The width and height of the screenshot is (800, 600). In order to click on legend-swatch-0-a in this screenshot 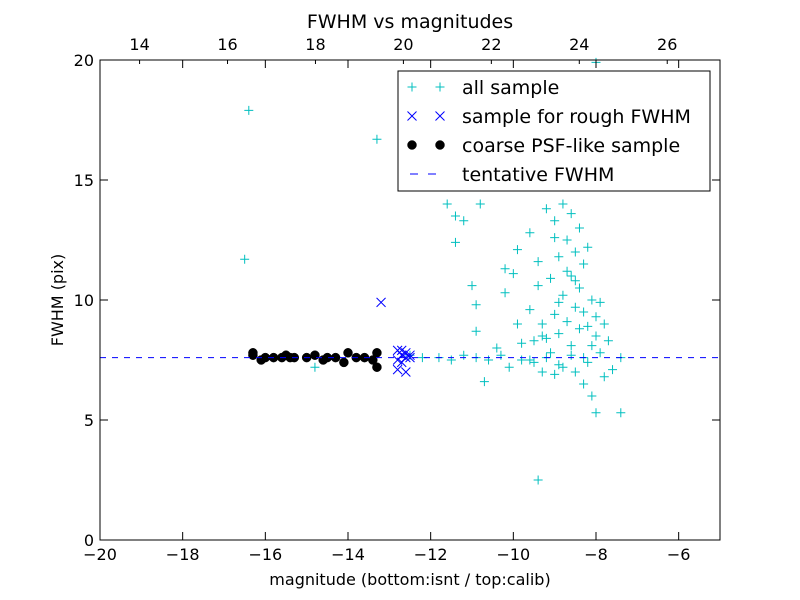, I will do `click(412, 87)`.